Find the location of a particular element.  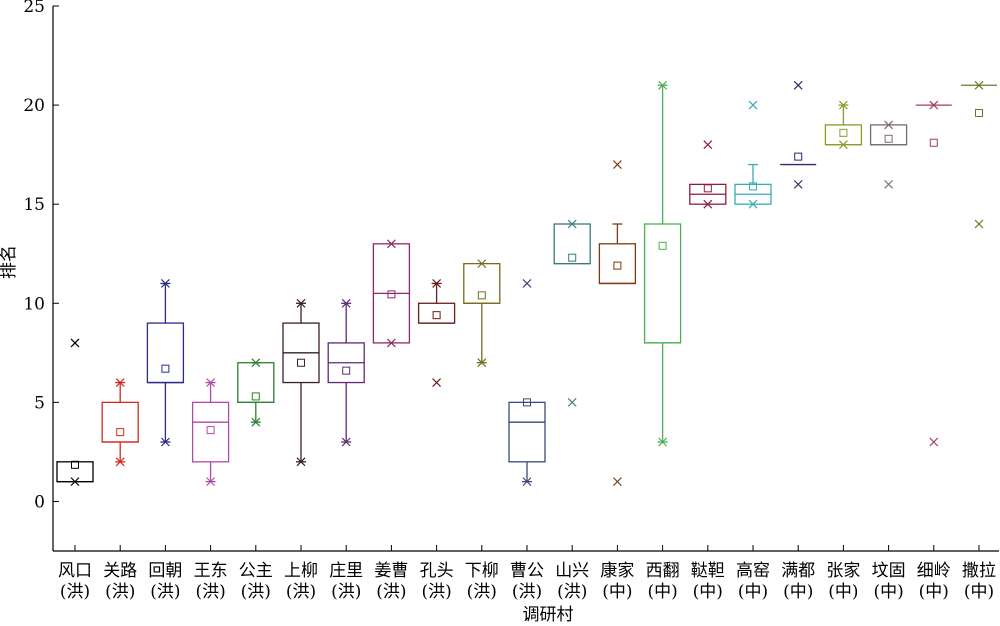

x-tick-label-name: 孔头 is located at coordinates (437, 571).